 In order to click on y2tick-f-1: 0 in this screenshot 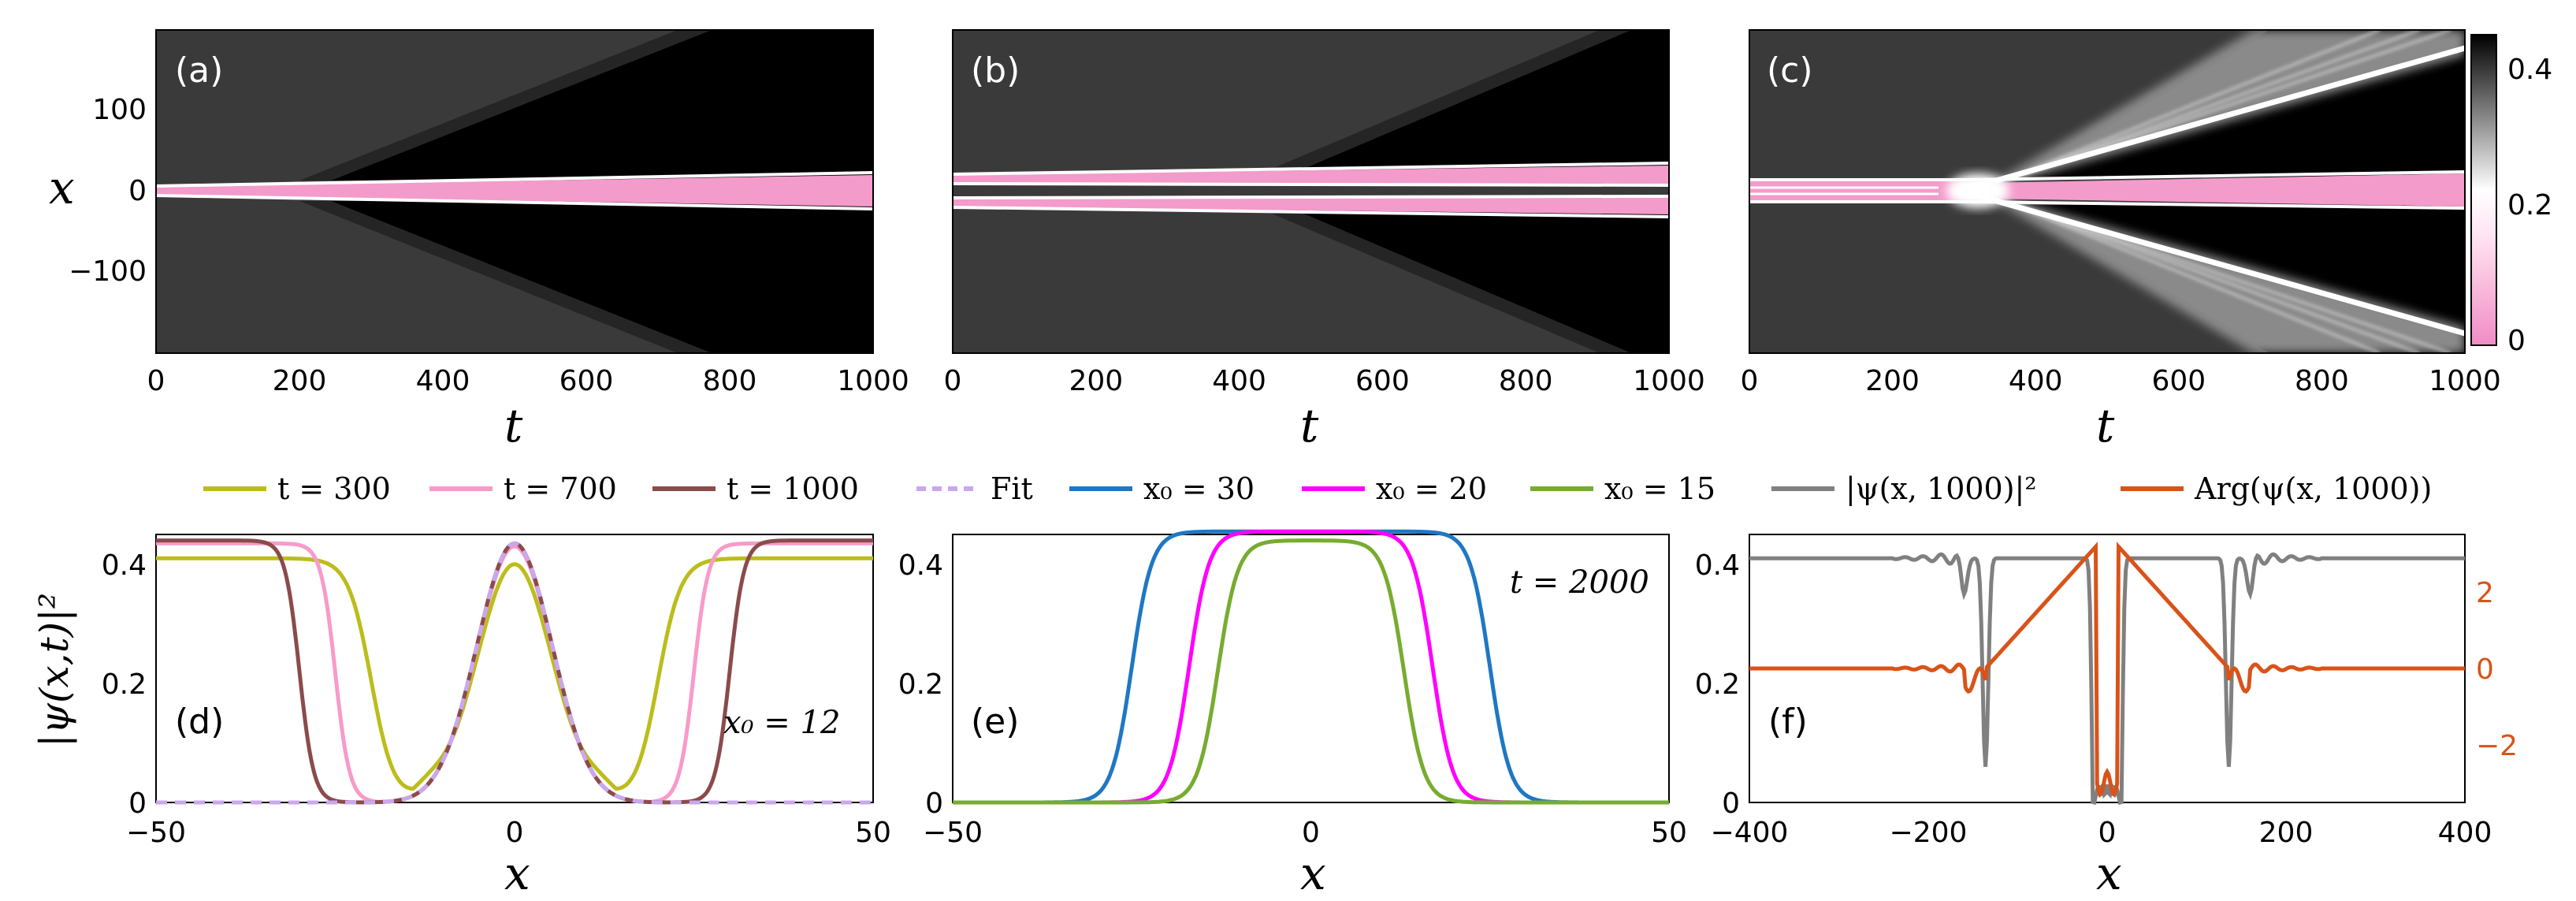, I will do `click(2485, 669)`.